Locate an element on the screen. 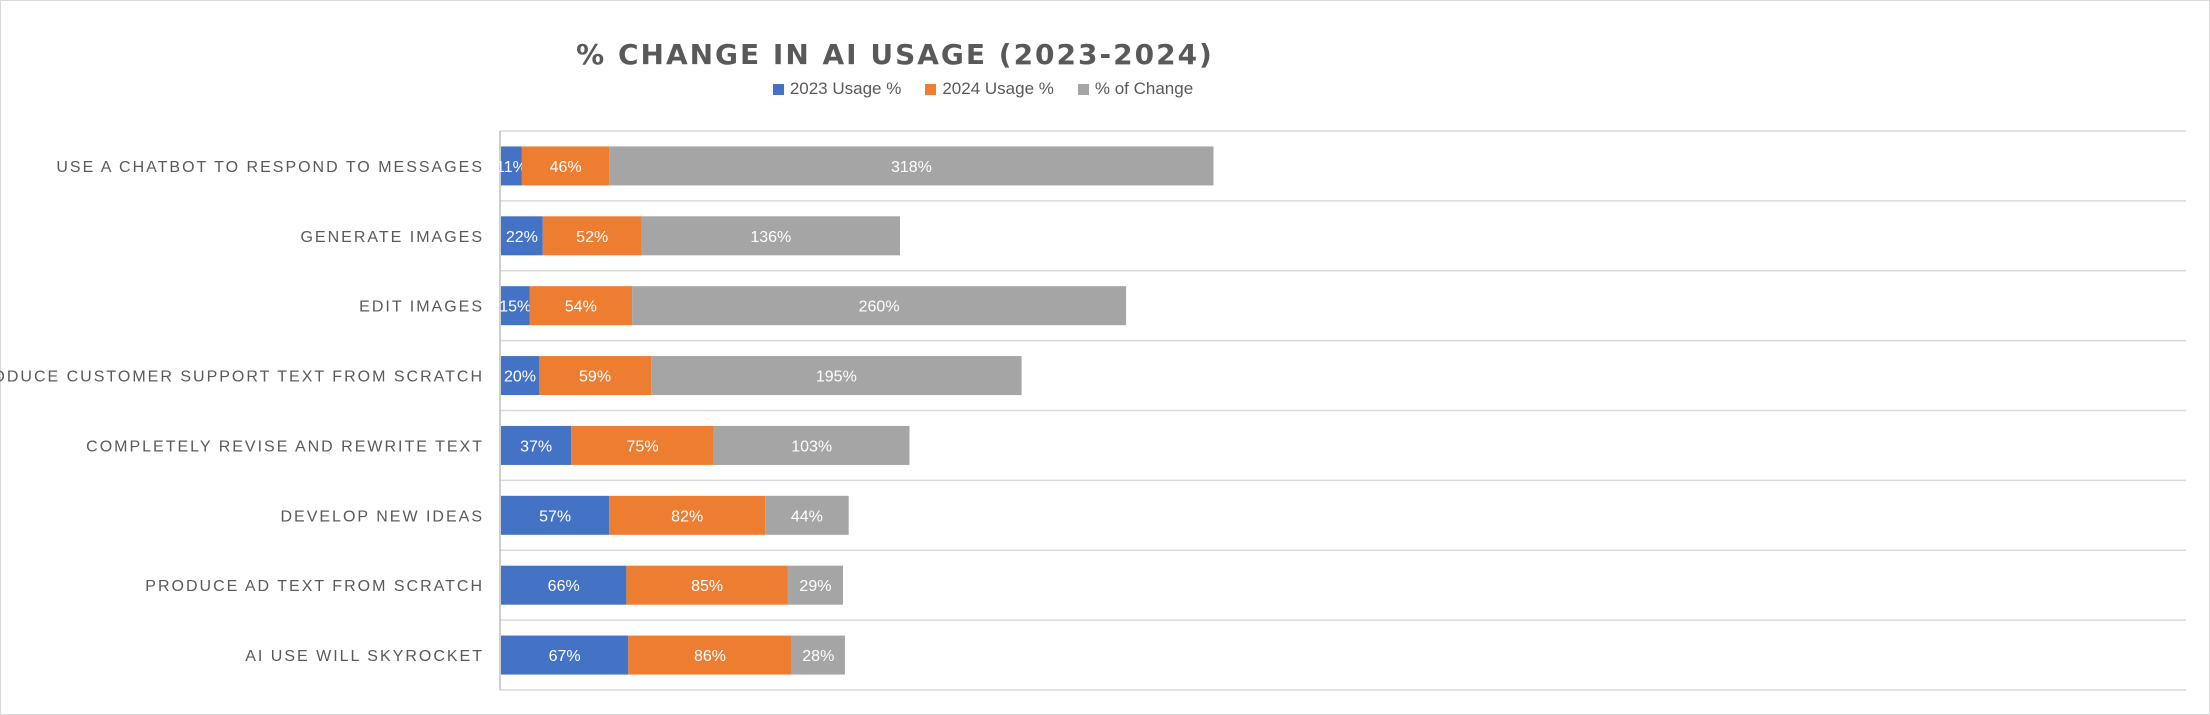 This screenshot has width=2210, height=715. category-label: USE A CHATBOT TO RESPOND TO MESSAGES is located at coordinates (270, 167).